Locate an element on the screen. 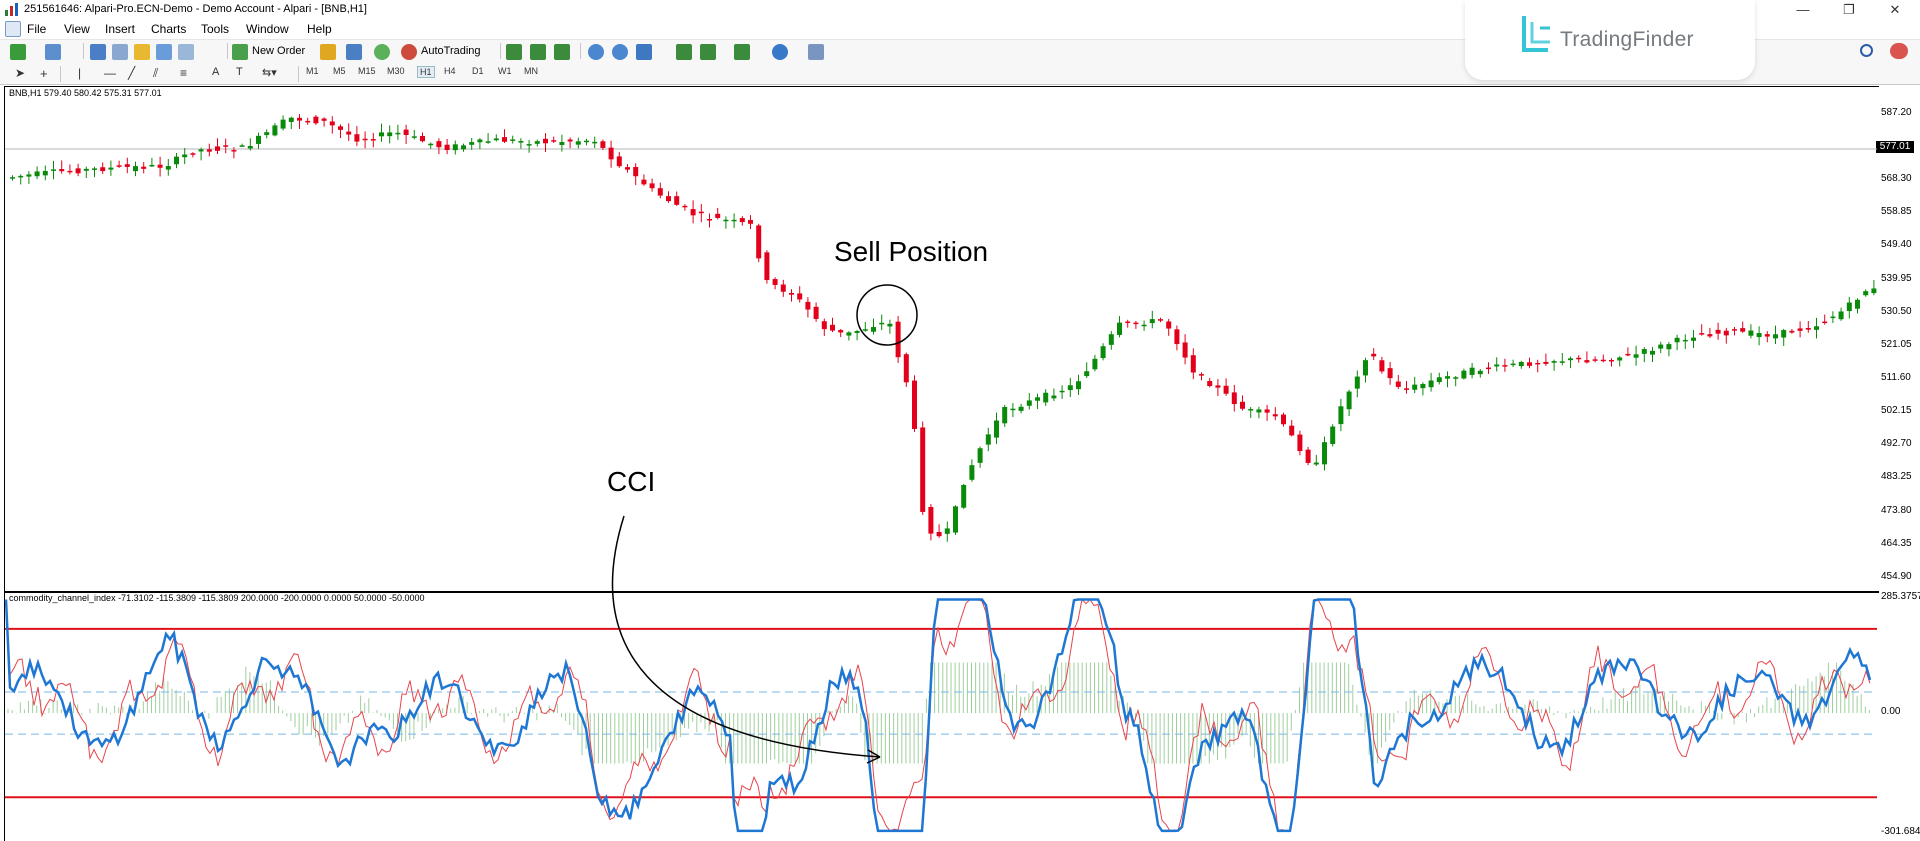  fibonacci-icon: ≡ is located at coordinates (184, 73).